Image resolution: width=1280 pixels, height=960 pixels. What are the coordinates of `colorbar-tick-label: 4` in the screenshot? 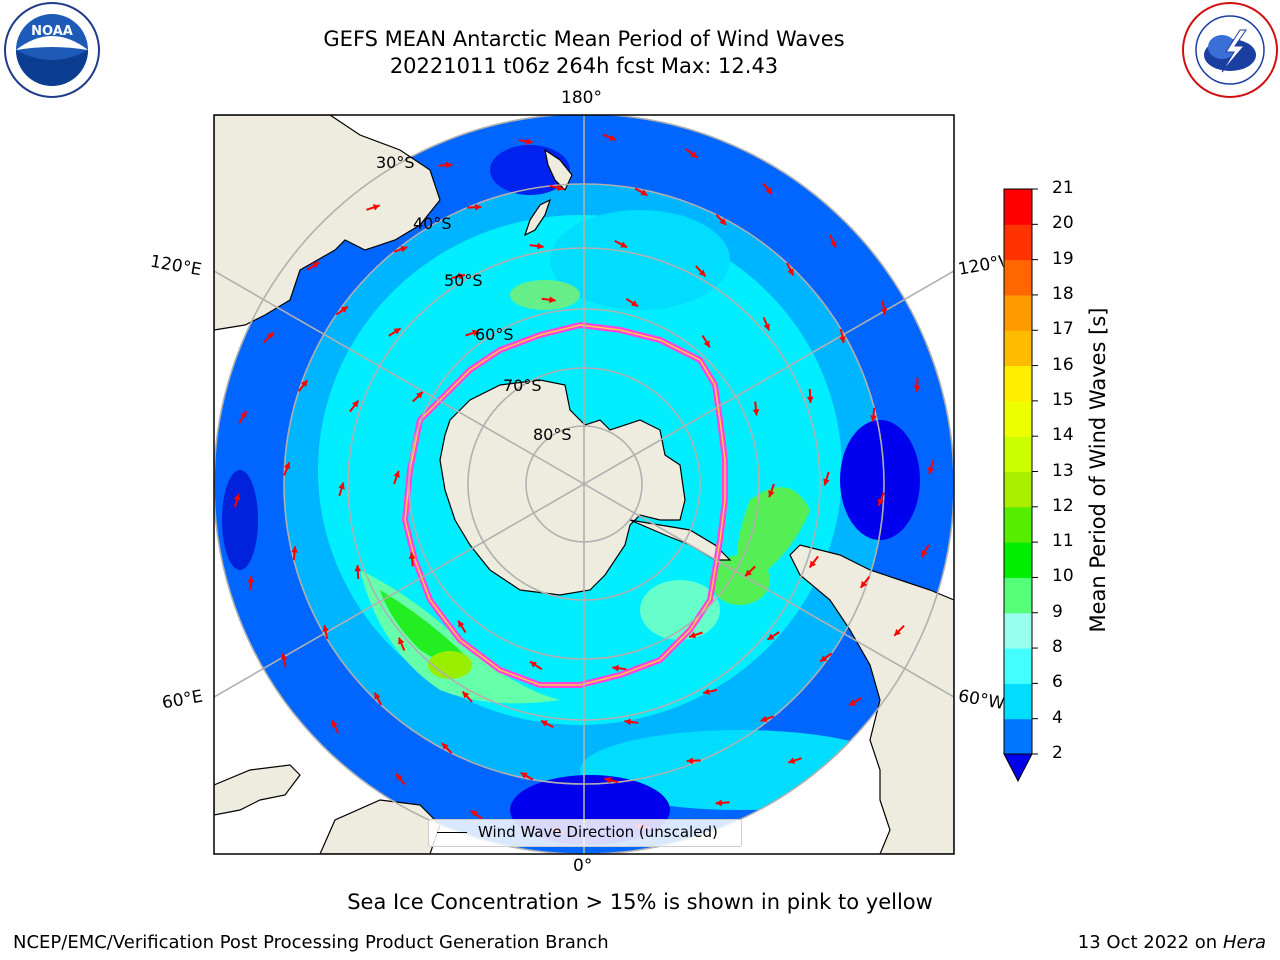 It's located at (1057, 717).